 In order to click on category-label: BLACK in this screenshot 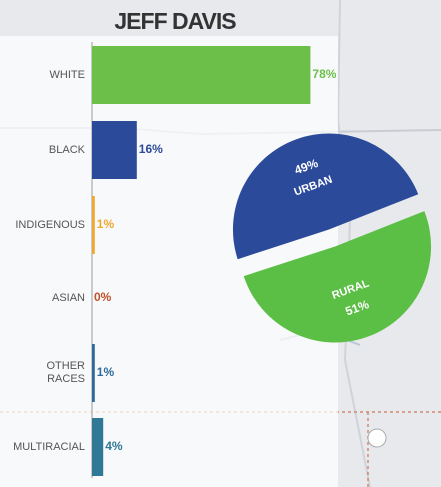, I will do `click(42, 150)`.